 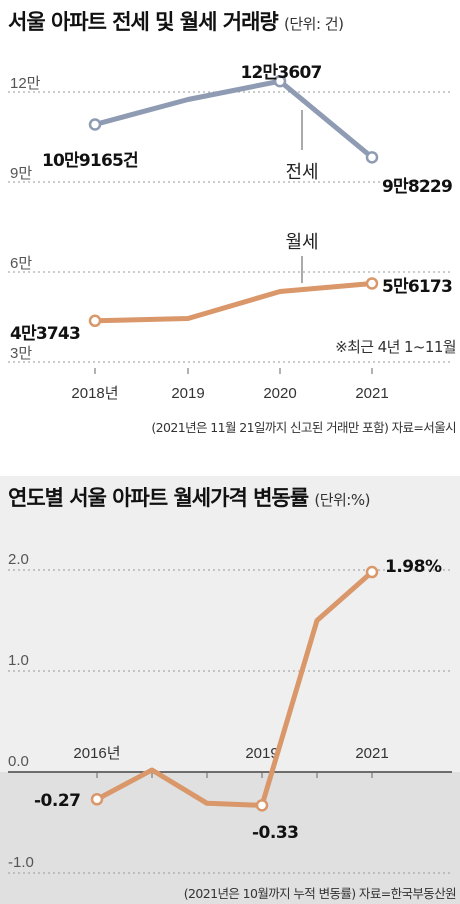 I want to click on chart-title-2: 연도별 서울 아파트 월세가격 변동률 (단위:%), so click(x=189, y=497).